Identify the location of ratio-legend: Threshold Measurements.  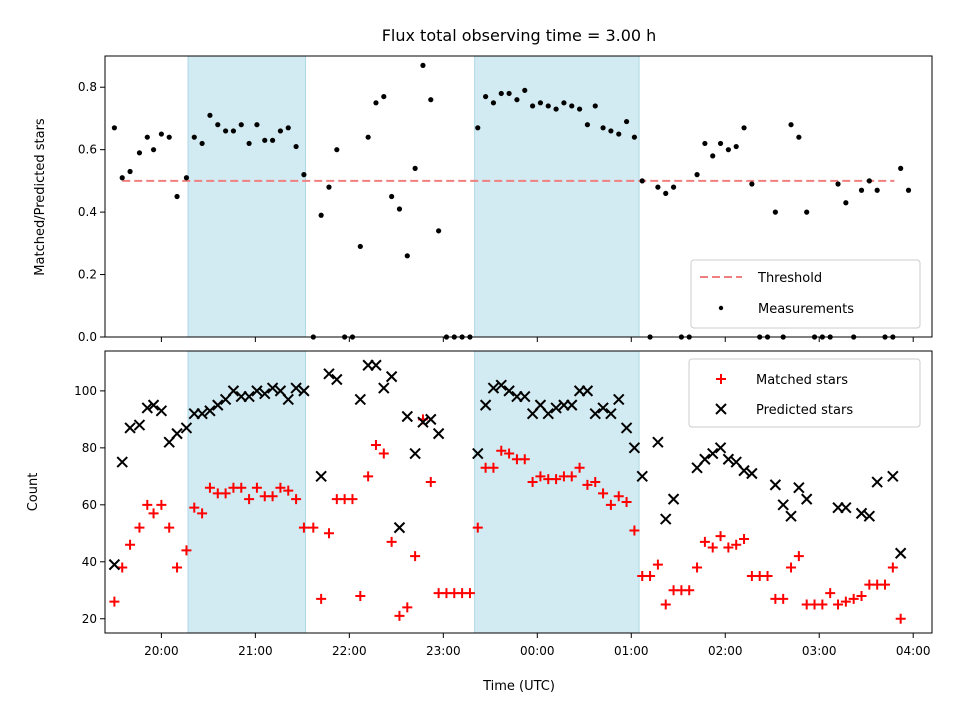
(805, 294).